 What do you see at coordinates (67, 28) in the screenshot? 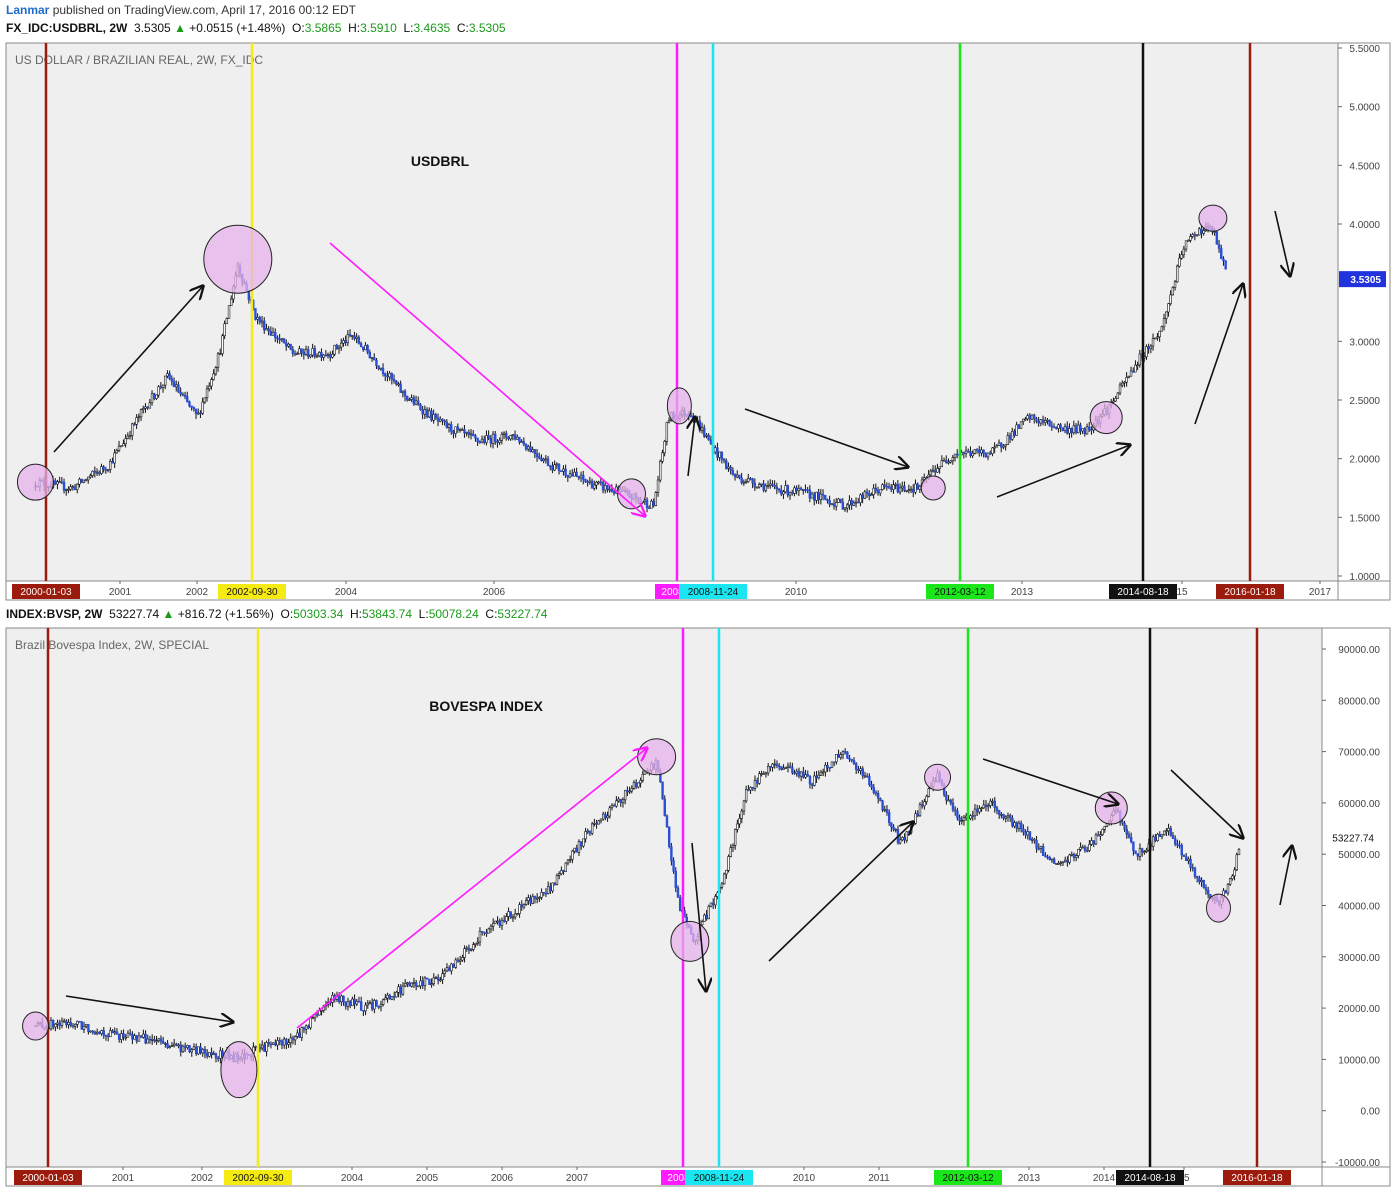
I see `symbol-name: FX_IDC:USDBRL, 2W` at bounding box center [67, 28].